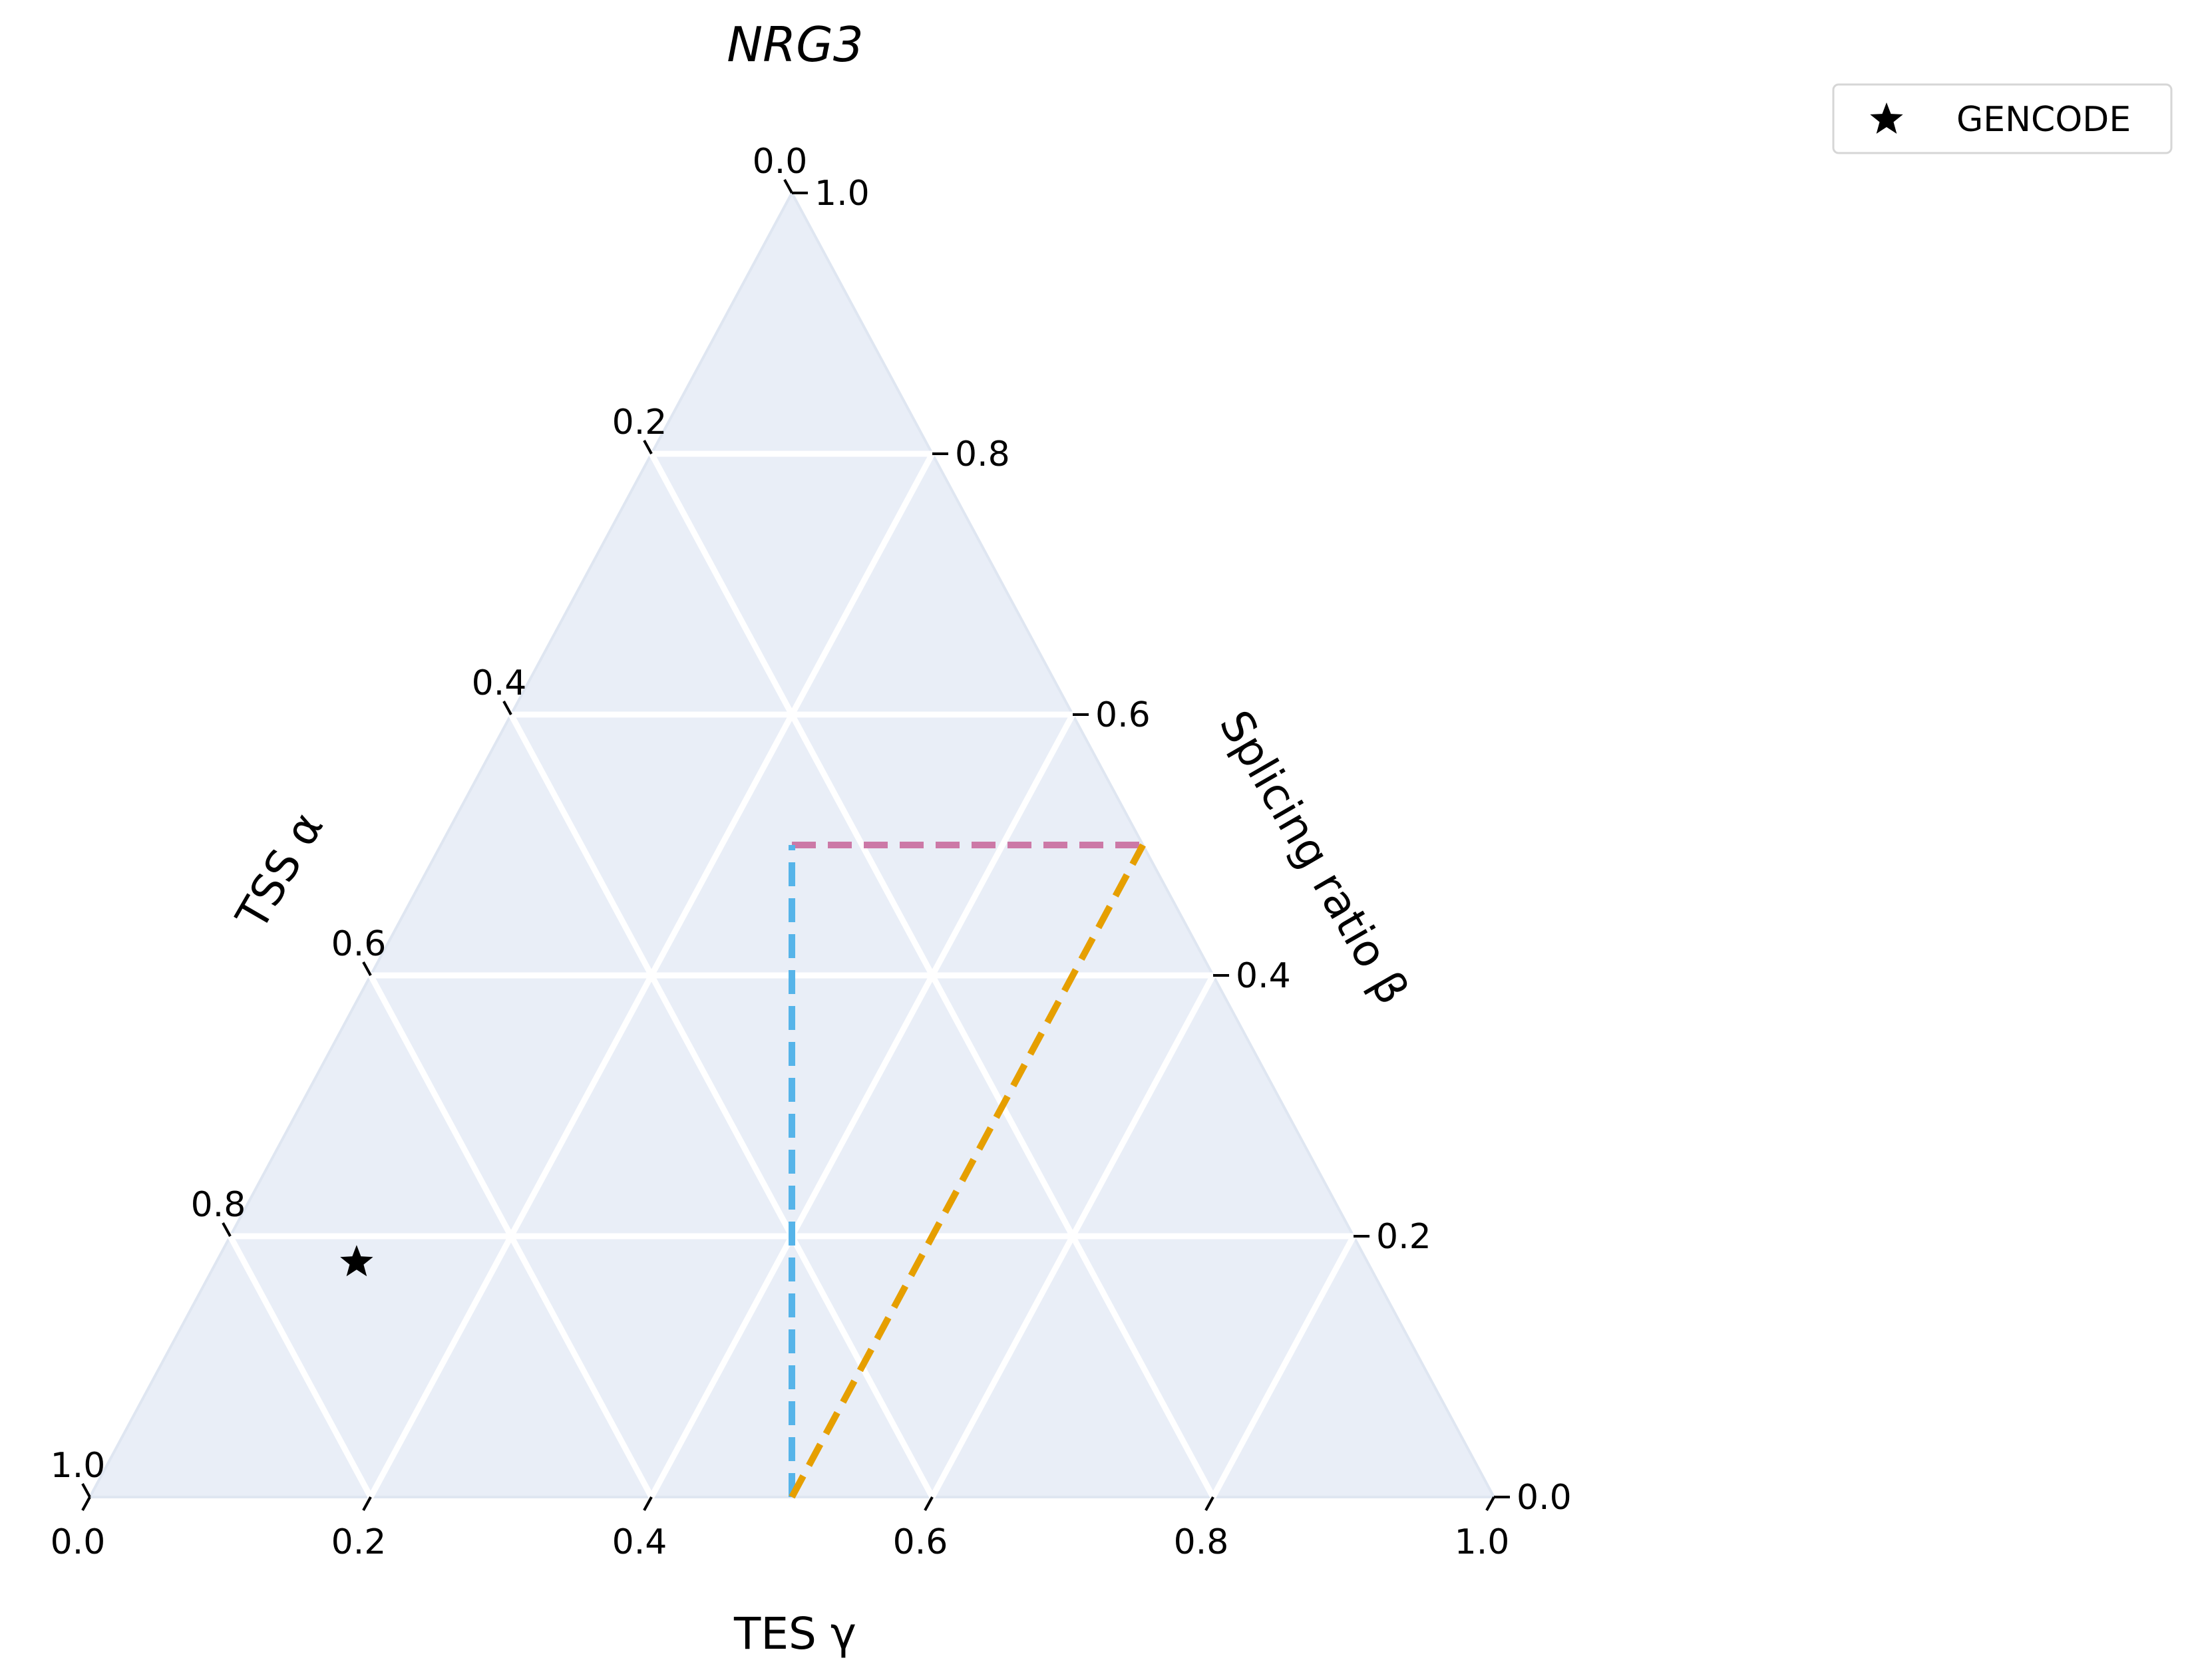  What do you see at coordinates (843, 194) in the screenshot?
I see `splicing-tick-label: 1.0` at bounding box center [843, 194].